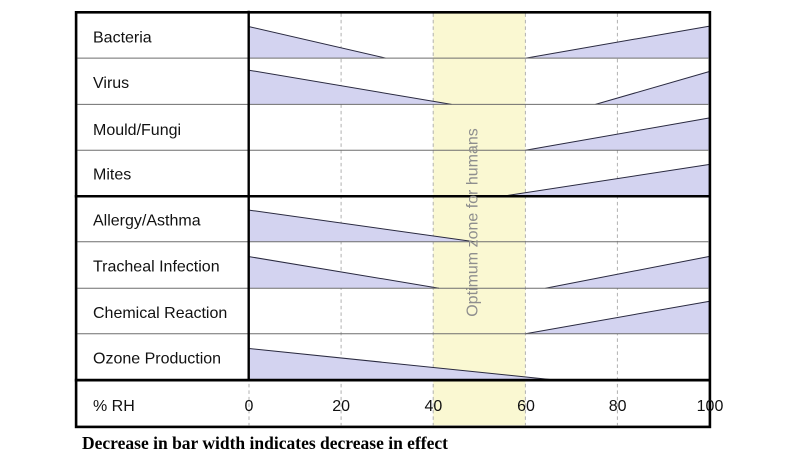  I want to click on svg-text: Virus, so click(111, 83).